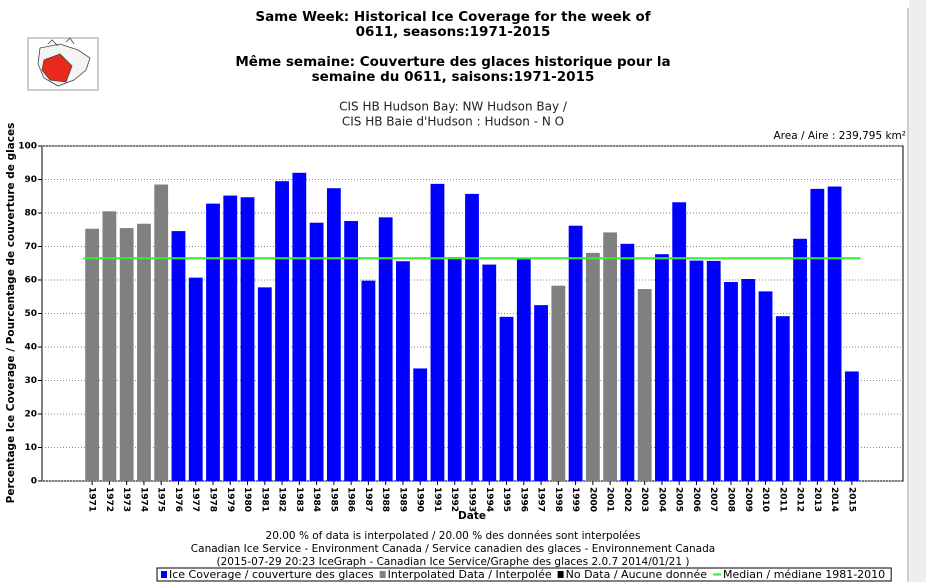 The width and height of the screenshot is (926, 586). Describe the element at coordinates (30, 448) in the screenshot. I see `y-tick-label: 10` at that location.